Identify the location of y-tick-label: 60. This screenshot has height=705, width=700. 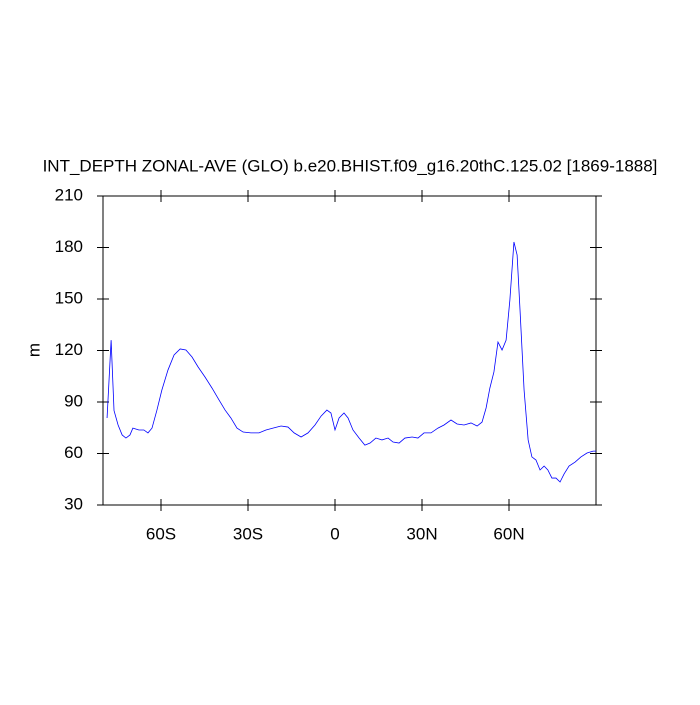
(73, 452).